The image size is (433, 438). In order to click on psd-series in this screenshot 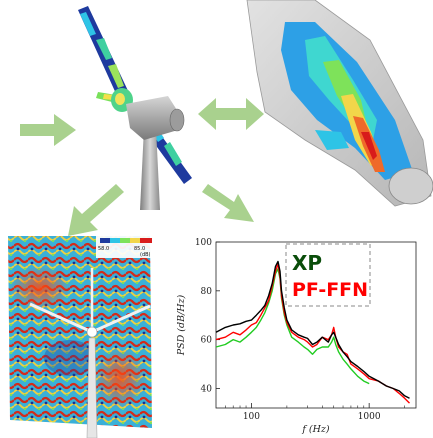, I will do `click(312, 332)`.